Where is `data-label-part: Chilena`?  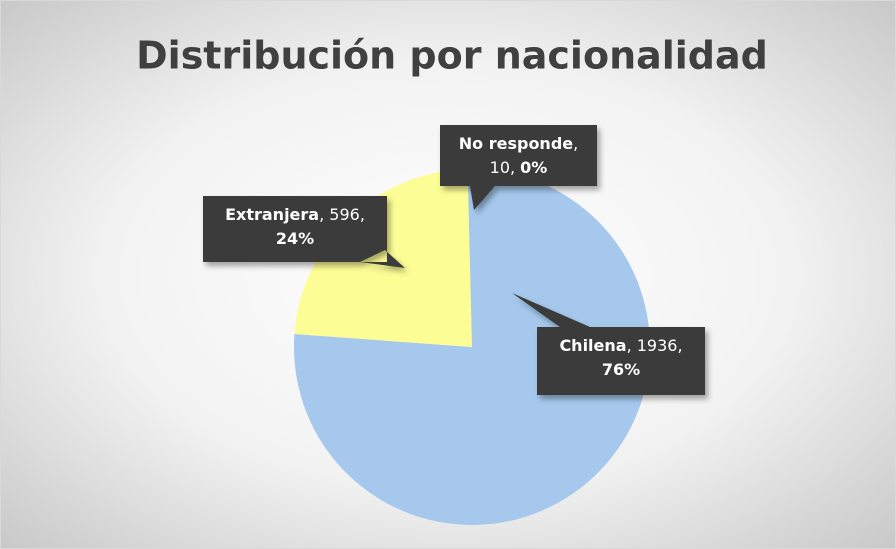 data-label-part: Chilena is located at coordinates (592, 345).